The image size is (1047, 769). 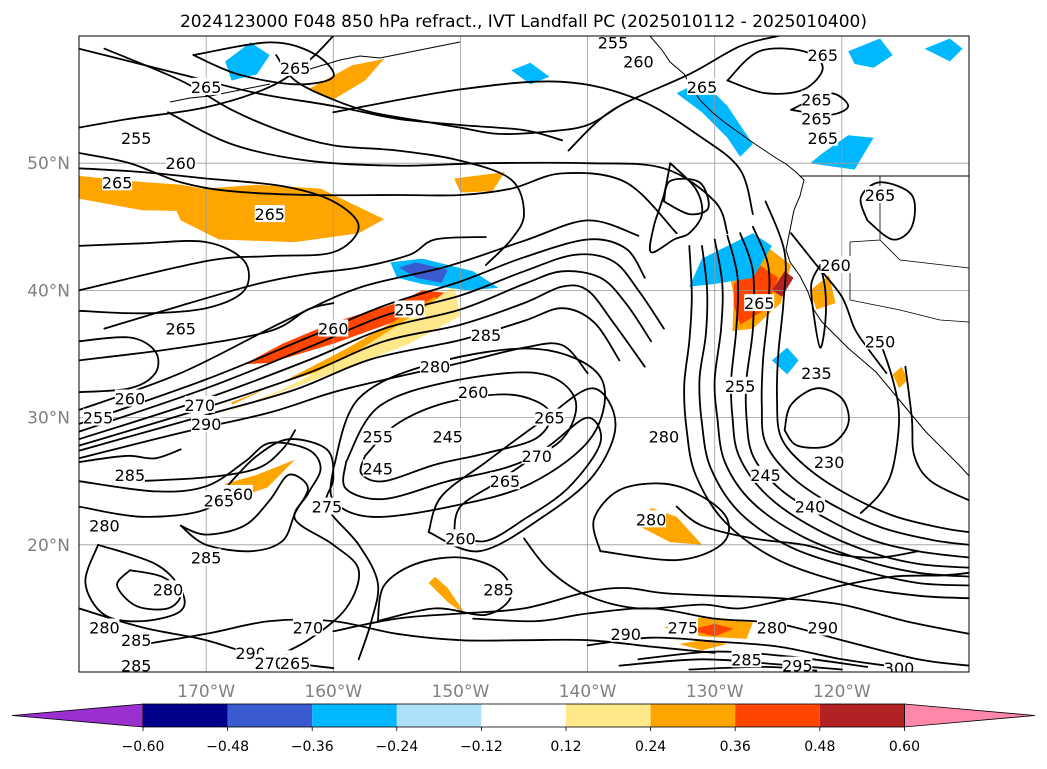 I want to click on contour-label-59: 255, so click(x=613, y=42).